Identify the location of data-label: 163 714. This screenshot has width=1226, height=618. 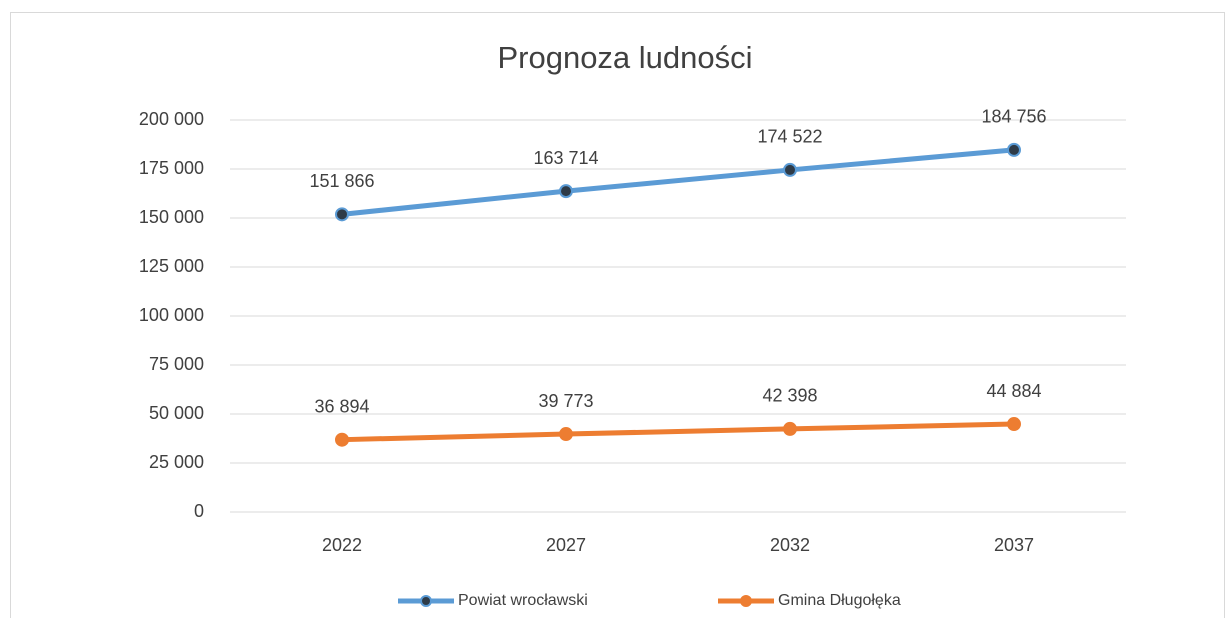
(565, 158).